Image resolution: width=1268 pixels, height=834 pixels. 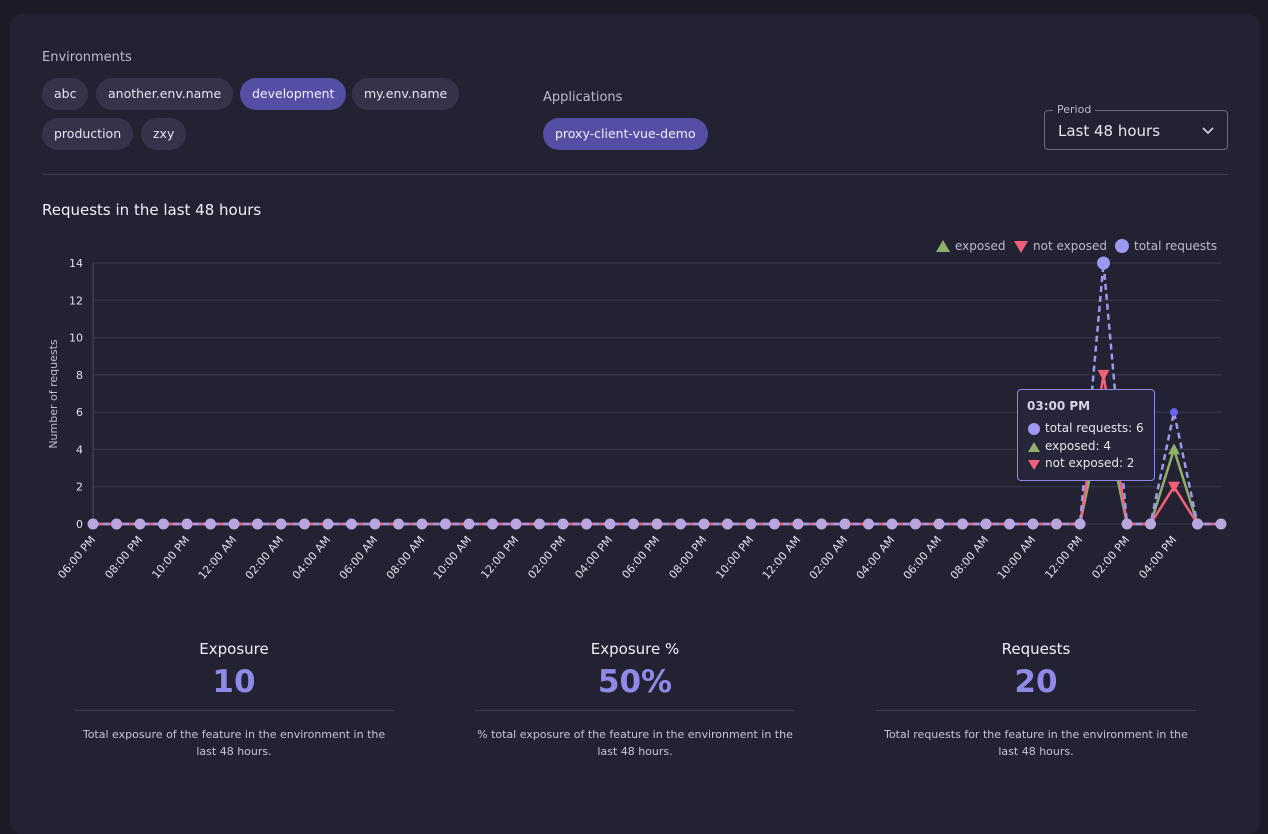 What do you see at coordinates (1090, 463) in the screenshot?
I see `tooltip-not-exposed: not exposed: 2` at bounding box center [1090, 463].